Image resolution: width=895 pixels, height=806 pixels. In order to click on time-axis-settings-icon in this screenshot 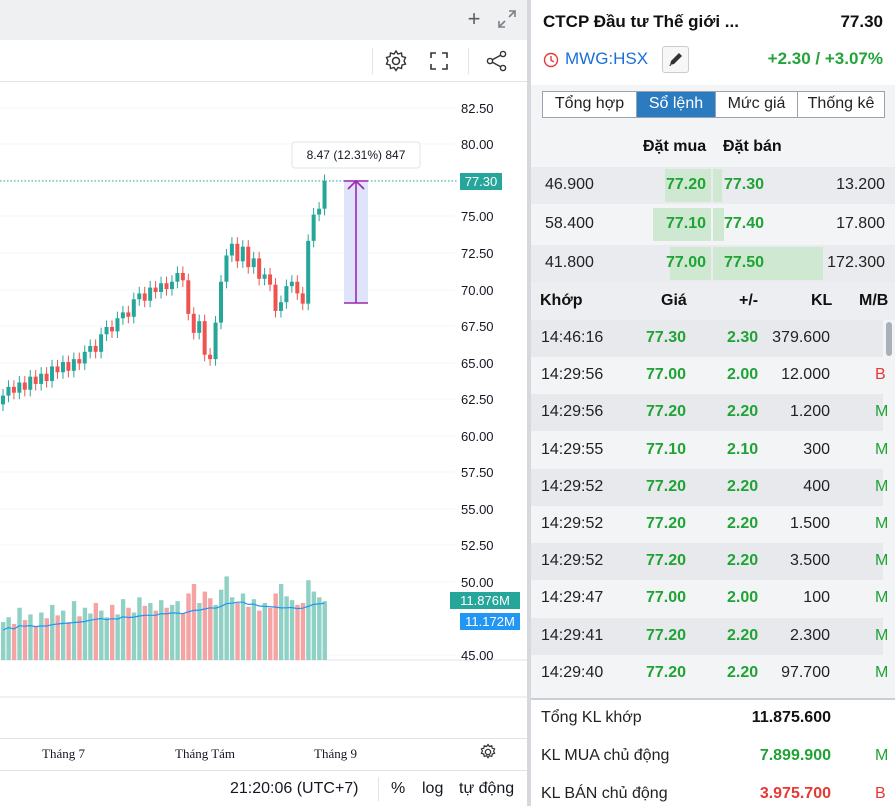, I will do `click(488, 752)`.